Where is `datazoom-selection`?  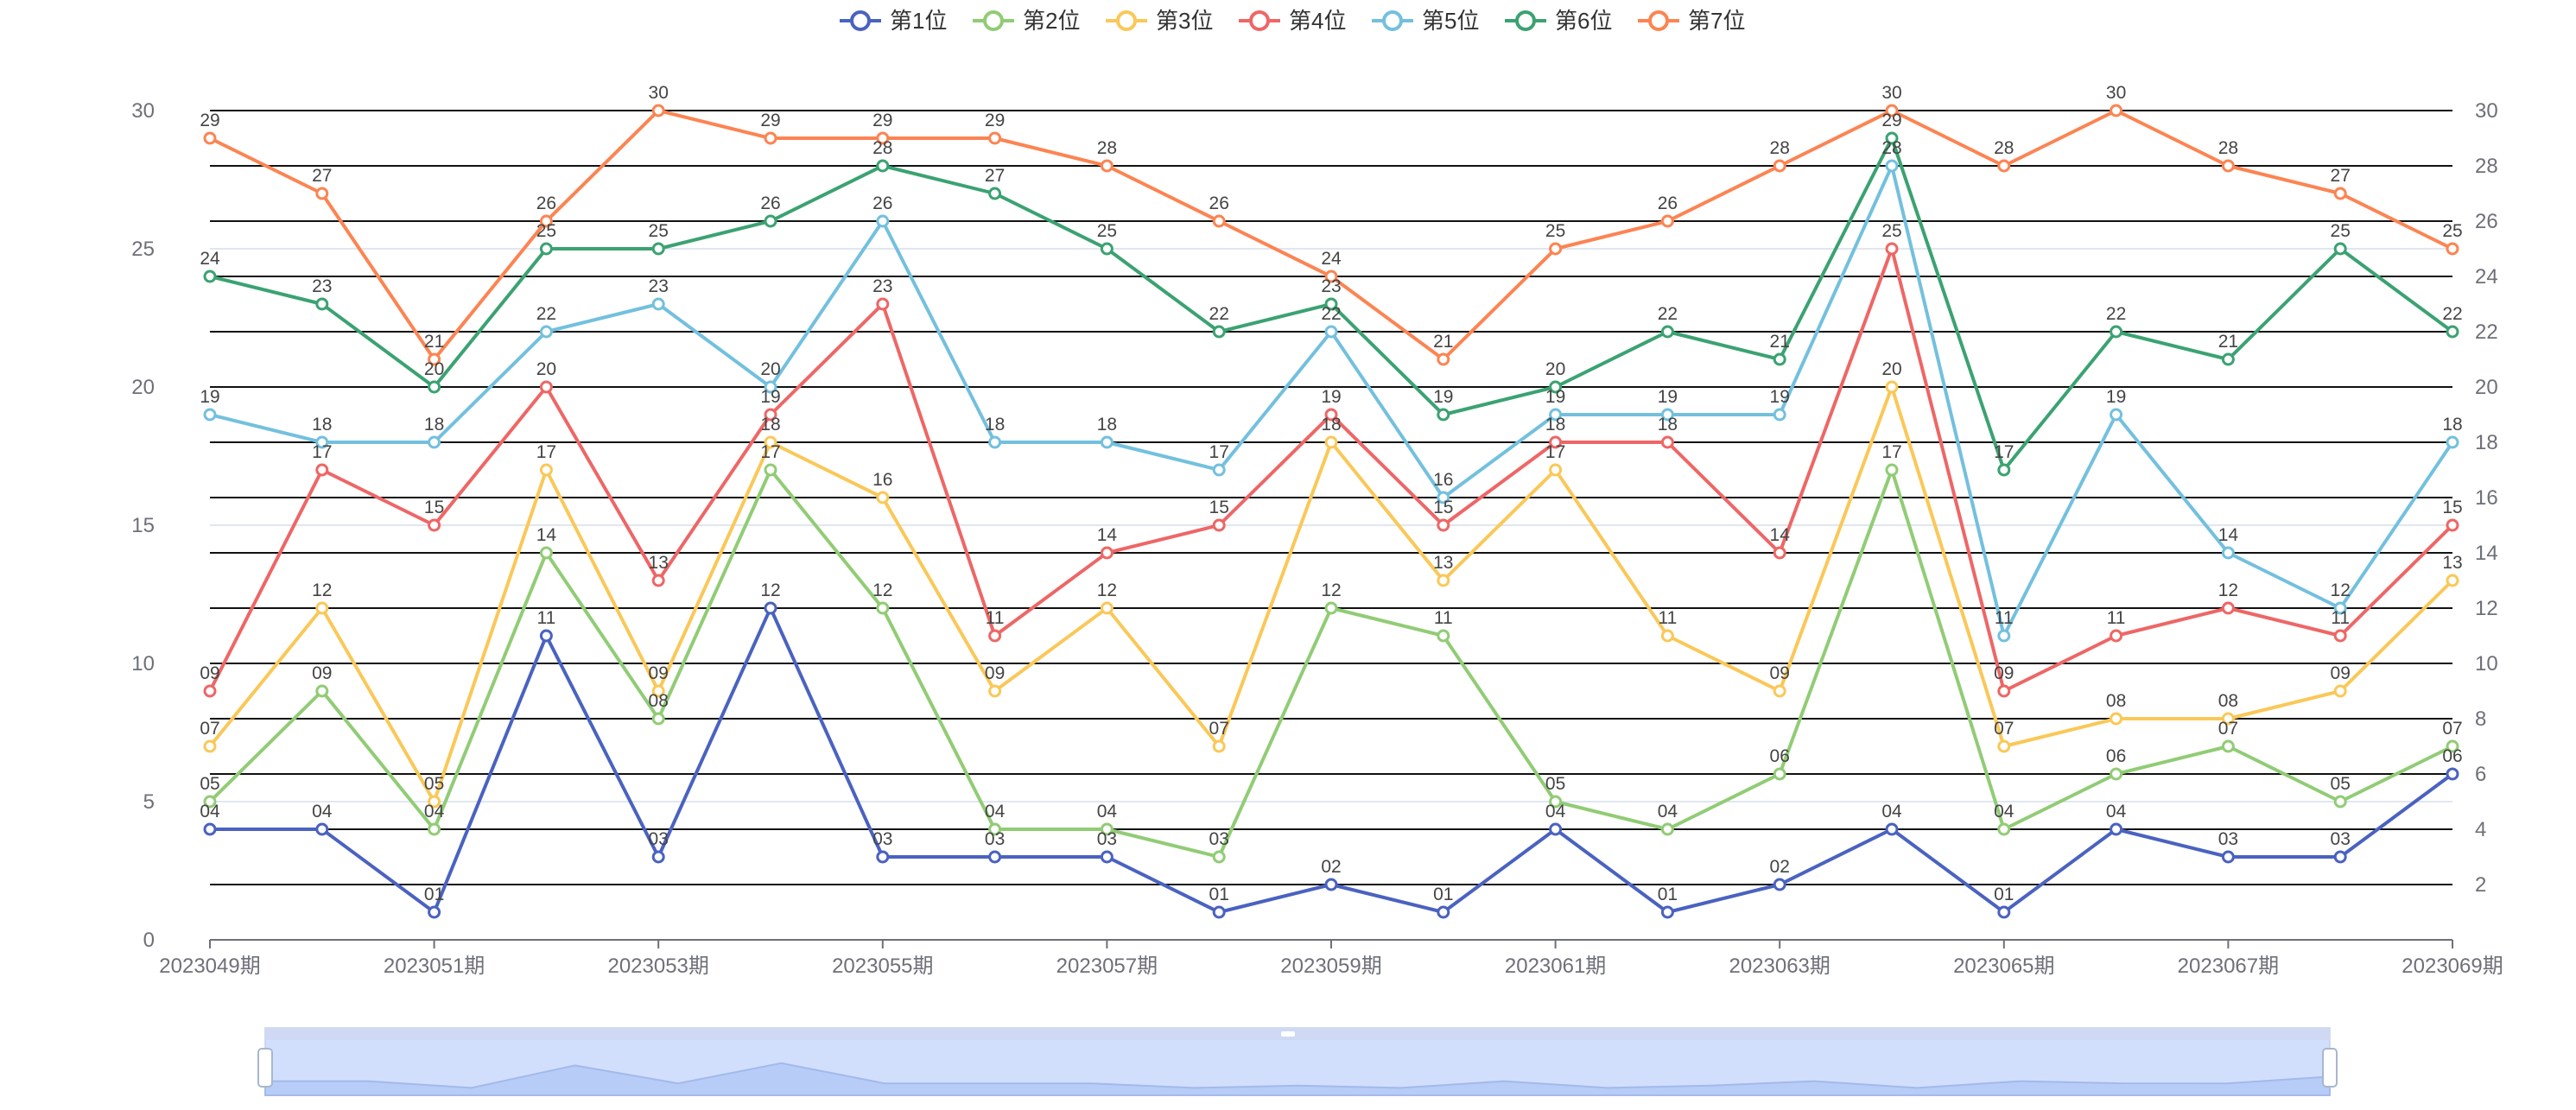 datazoom-selection is located at coordinates (1297, 1067).